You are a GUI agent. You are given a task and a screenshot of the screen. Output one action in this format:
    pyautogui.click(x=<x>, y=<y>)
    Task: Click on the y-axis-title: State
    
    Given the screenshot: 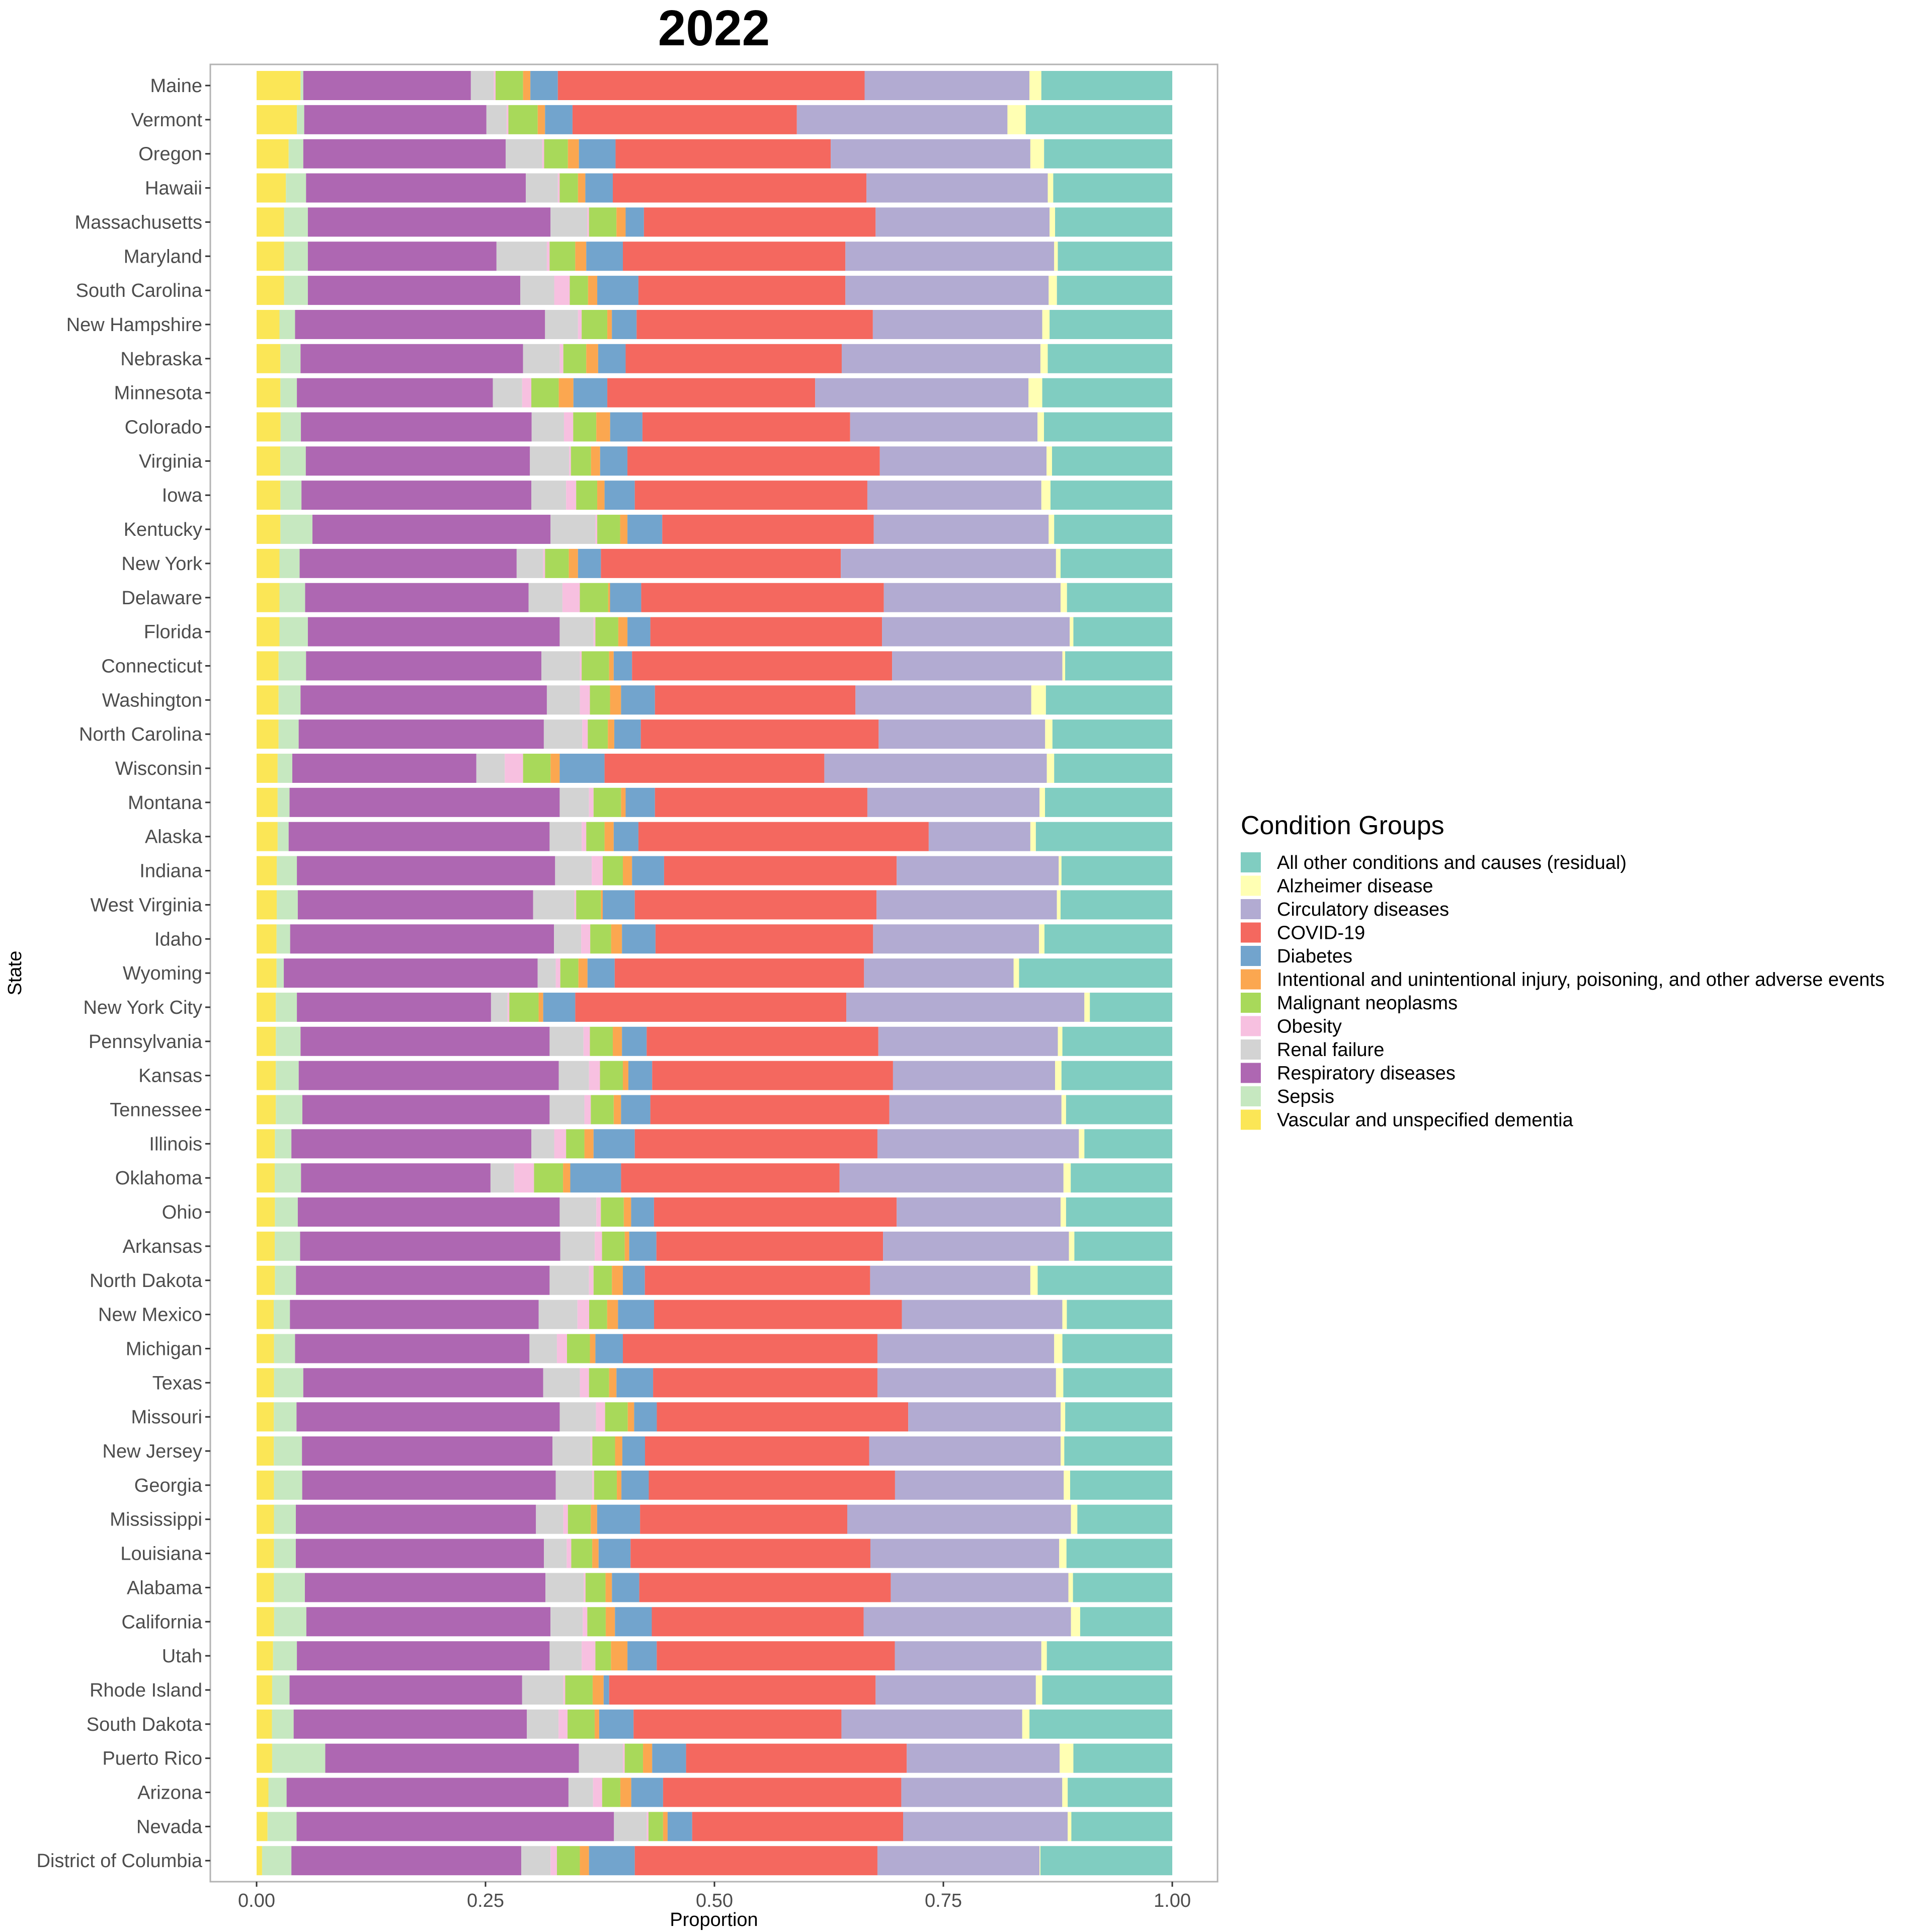 What is the action you would take?
    pyautogui.click(x=16, y=973)
    